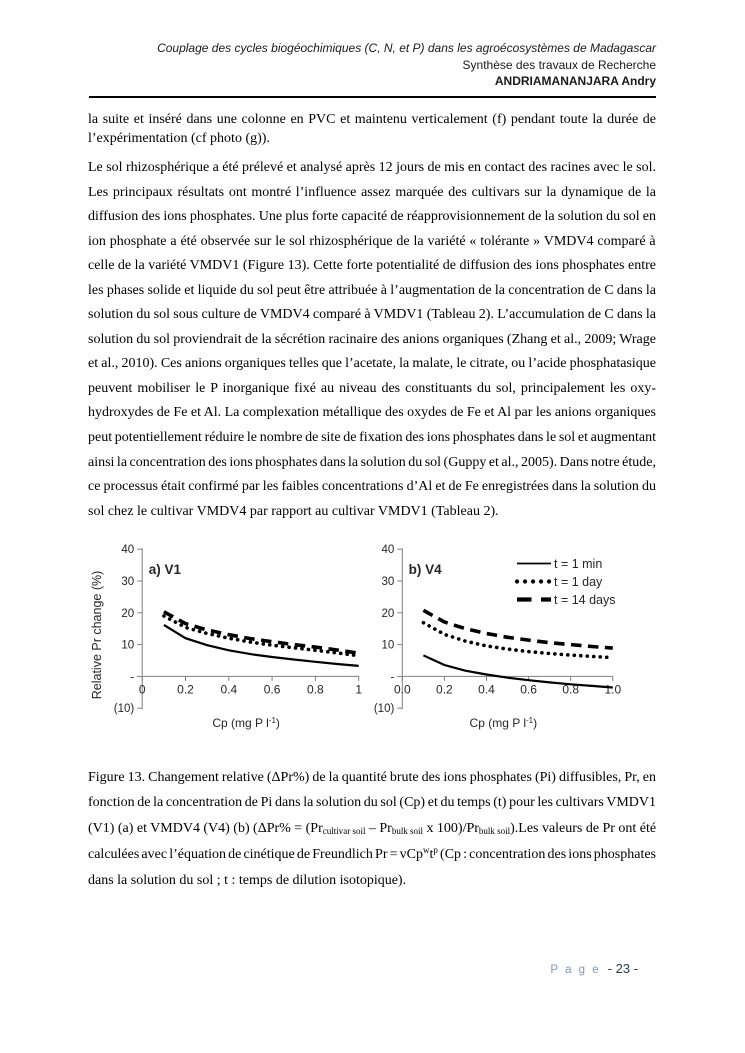  What do you see at coordinates (344, 831) in the screenshot?
I see `subscript: cultivar soil` at bounding box center [344, 831].